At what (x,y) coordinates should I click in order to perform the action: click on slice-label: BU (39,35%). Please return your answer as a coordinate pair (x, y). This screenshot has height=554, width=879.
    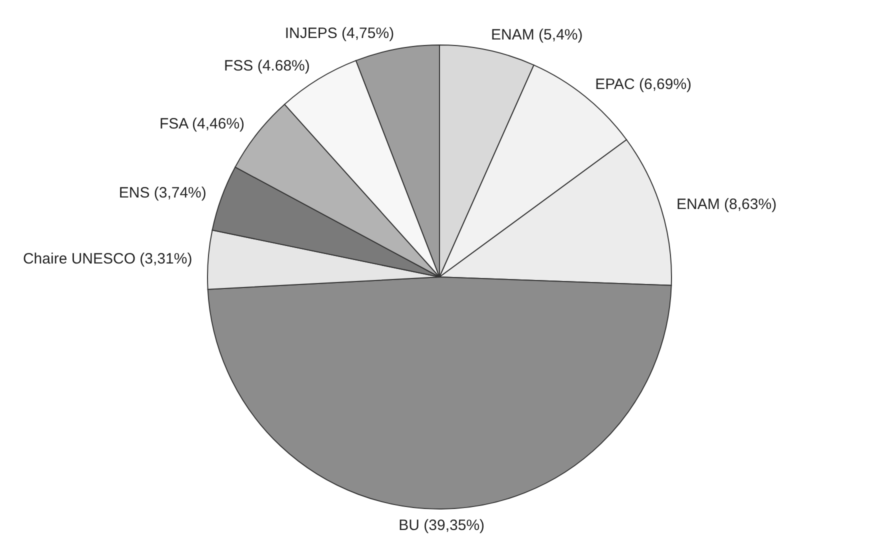
    Looking at the image, I should click on (441, 525).